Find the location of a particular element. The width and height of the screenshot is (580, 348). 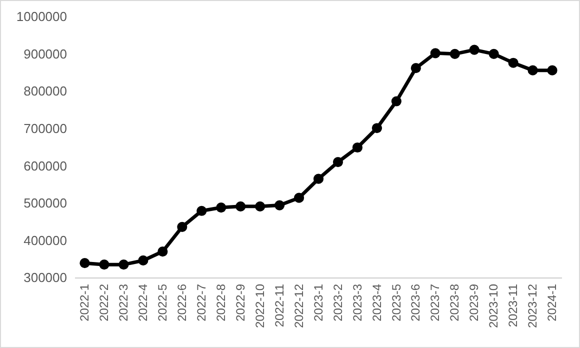

y-tick-label: 1000000 is located at coordinates (41, 16).